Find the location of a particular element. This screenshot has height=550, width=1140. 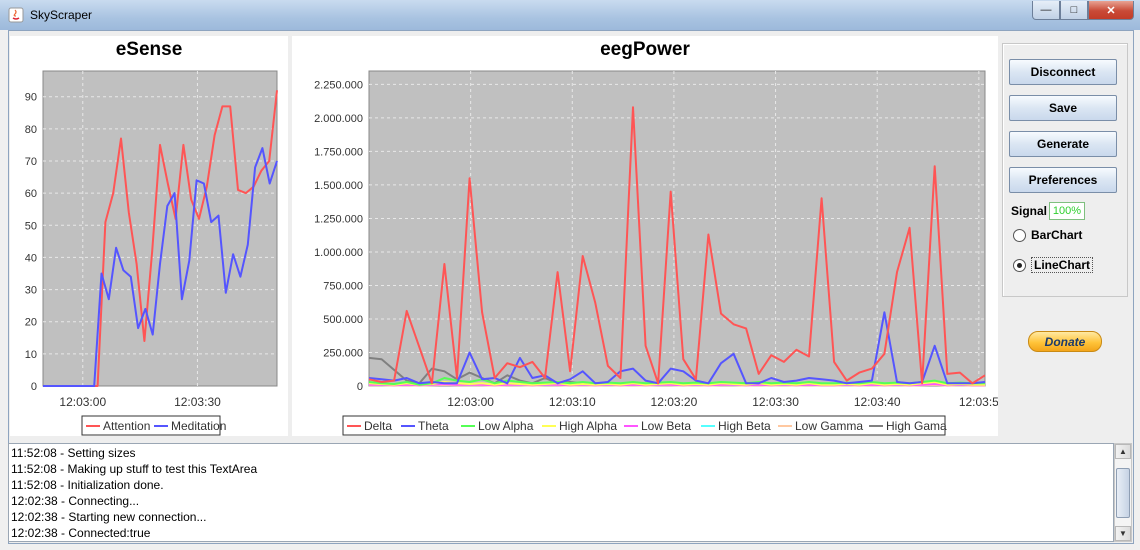

eeg-legend is located at coordinates (644, 425).